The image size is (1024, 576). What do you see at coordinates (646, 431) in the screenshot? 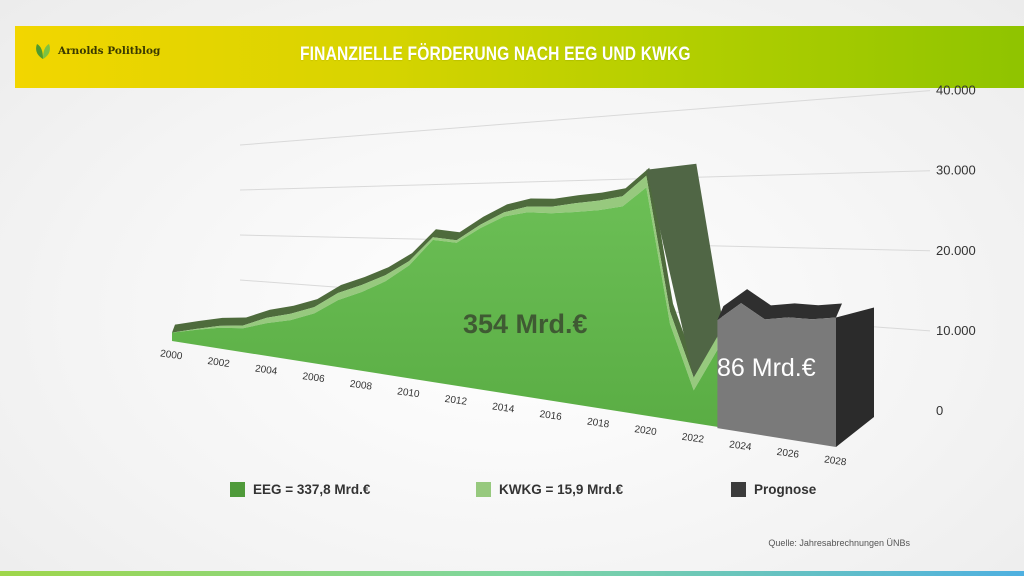
I see `x-tick-label: 2020` at bounding box center [646, 431].